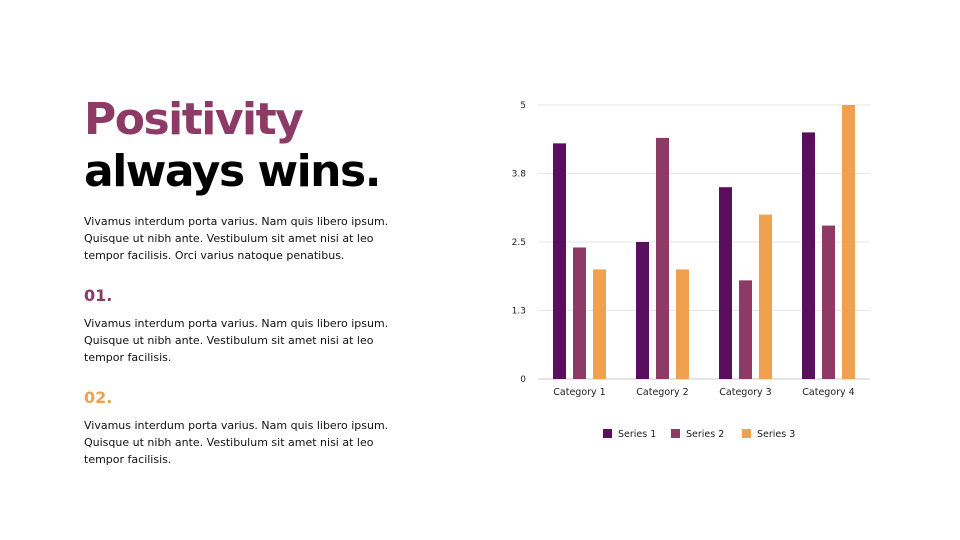  I want to click on y-tick-label: 1.3, so click(519, 312).